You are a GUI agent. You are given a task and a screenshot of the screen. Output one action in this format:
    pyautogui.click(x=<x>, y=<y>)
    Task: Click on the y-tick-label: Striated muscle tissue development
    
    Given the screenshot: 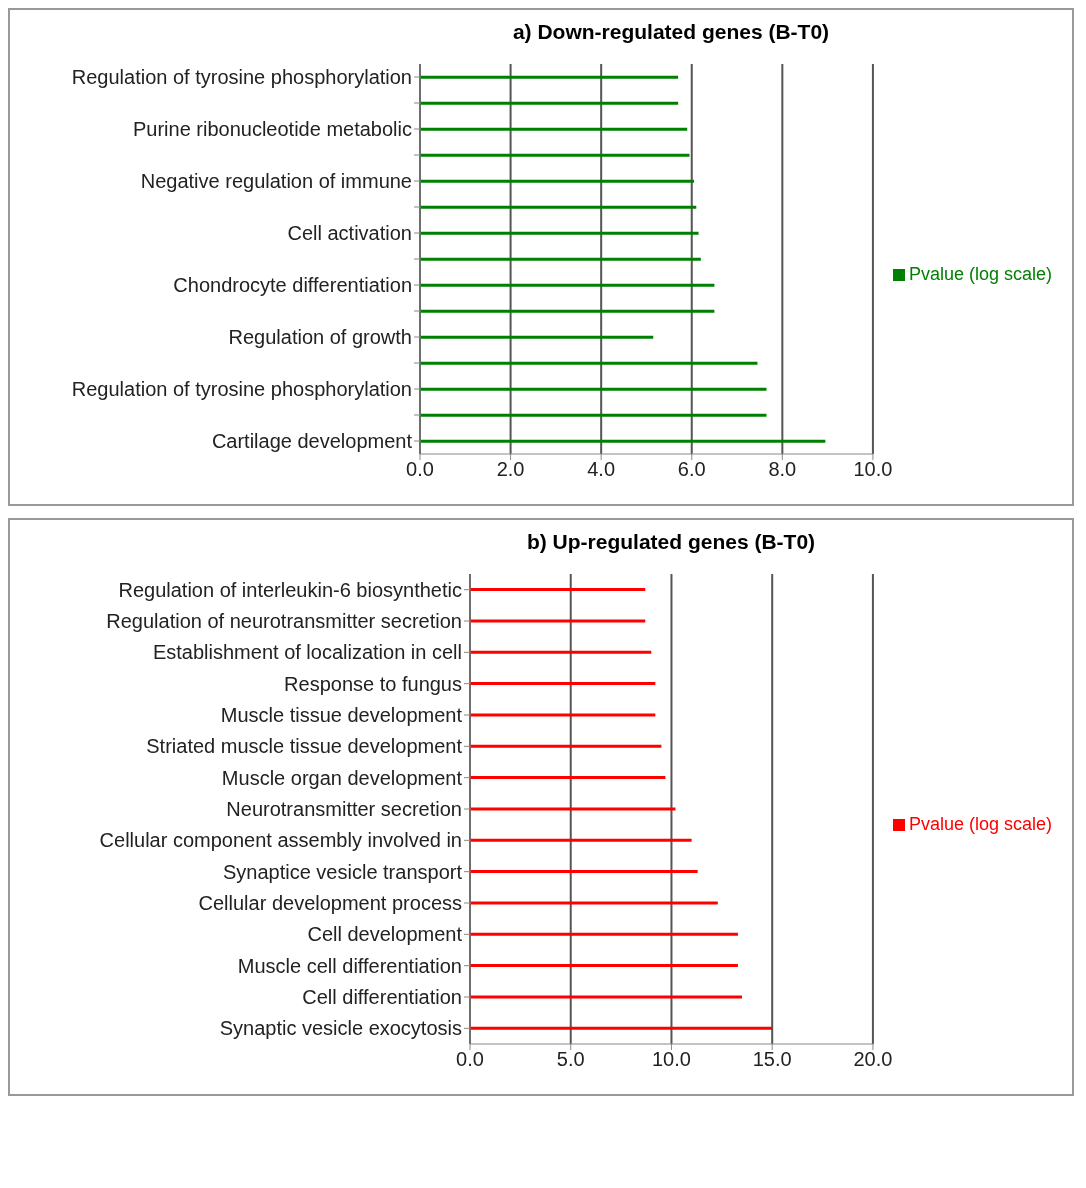 What is the action you would take?
    pyautogui.click(x=304, y=746)
    